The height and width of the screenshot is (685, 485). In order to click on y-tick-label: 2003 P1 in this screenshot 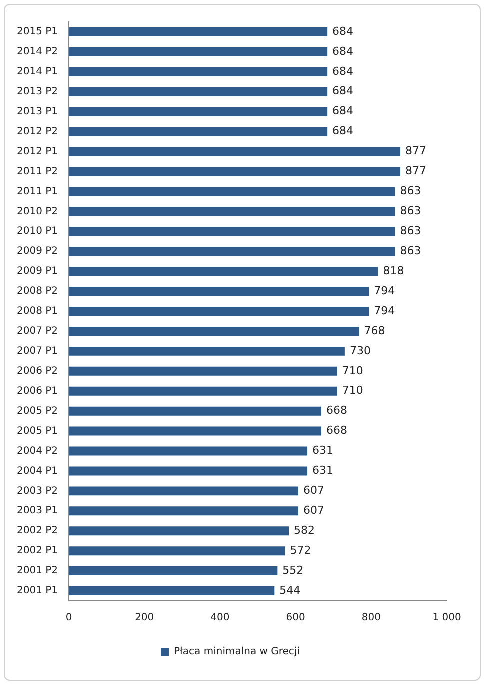, I will do `click(37, 511)`.